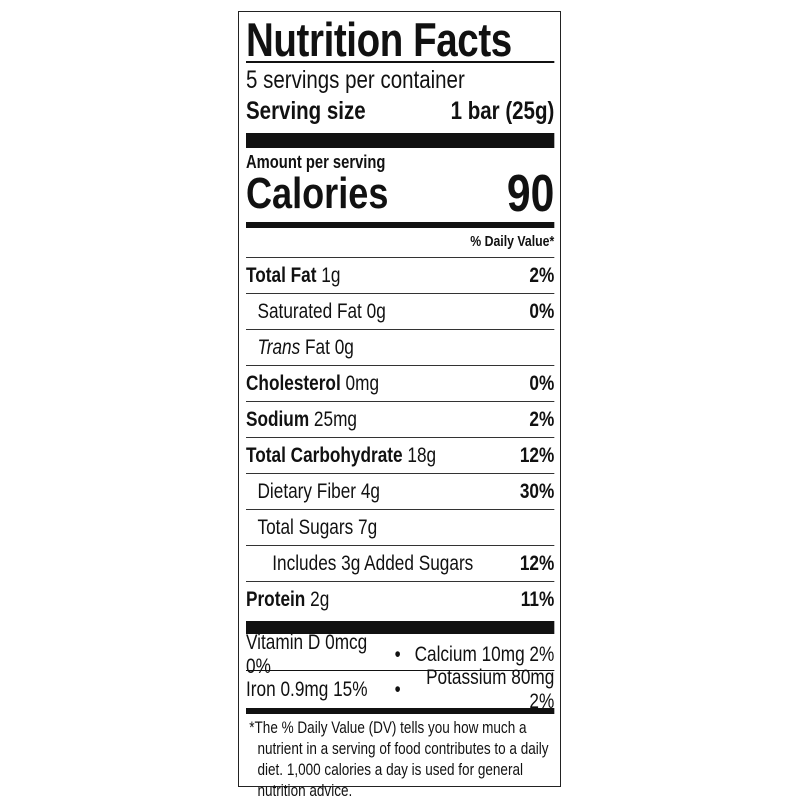  I want to click on nutrient-row-saturated-fat: Saturated Fat 0g 0%, so click(400, 311).